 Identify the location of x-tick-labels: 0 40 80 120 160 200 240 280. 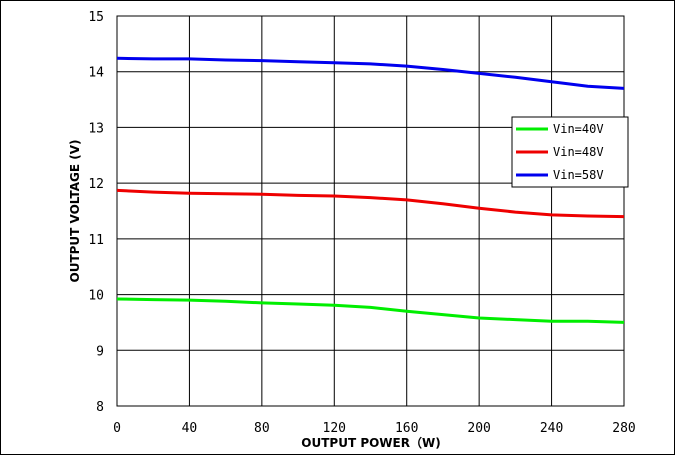
(374, 428).